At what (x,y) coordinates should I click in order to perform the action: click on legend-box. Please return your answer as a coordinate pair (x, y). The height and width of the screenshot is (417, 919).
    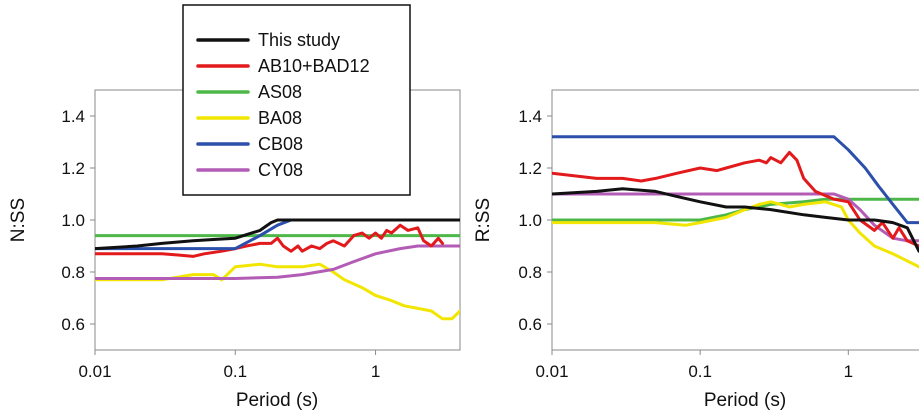
    Looking at the image, I should click on (296, 100).